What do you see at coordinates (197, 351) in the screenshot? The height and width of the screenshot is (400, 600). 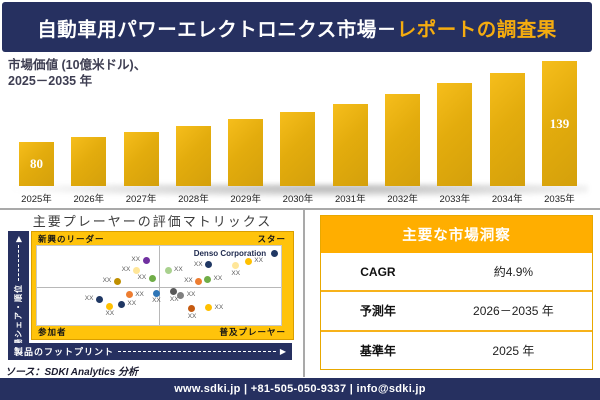 I see `x-axis-dashed-line` at bounding box center [197, 351].